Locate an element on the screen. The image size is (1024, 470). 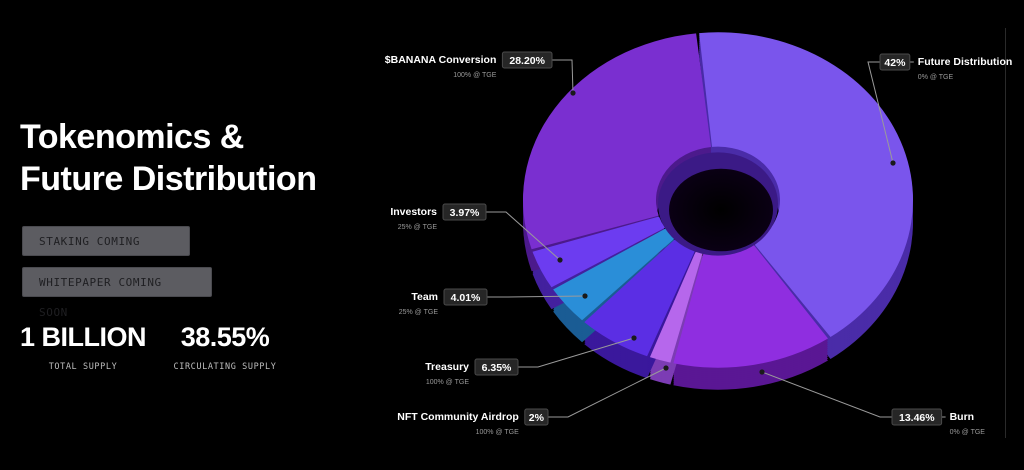
slice-sublabel-burn: 0% @ TGE is located at coordinates (968, 432).